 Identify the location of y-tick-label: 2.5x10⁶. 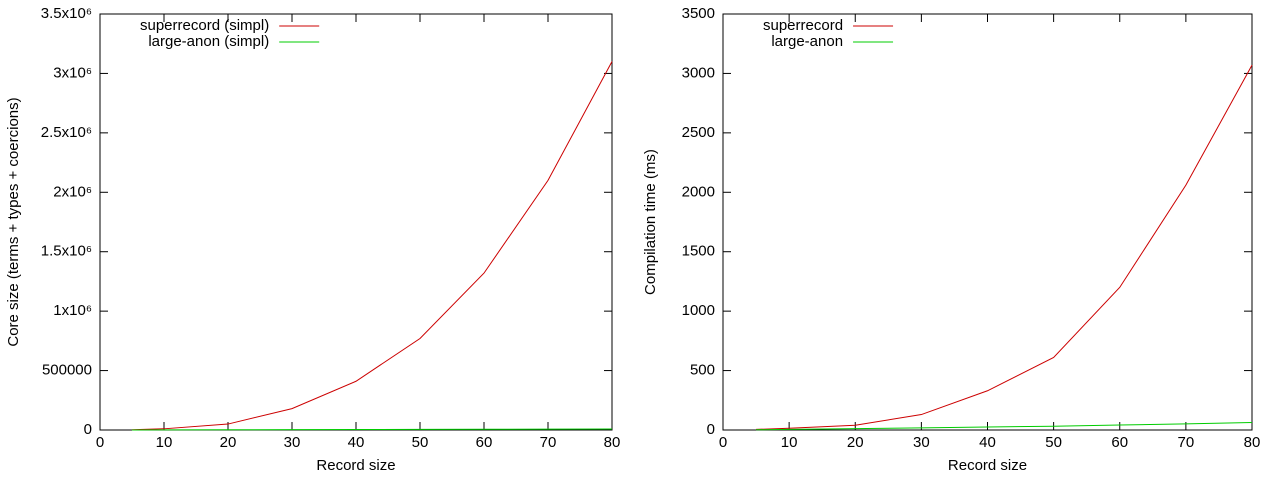
(66, 132).